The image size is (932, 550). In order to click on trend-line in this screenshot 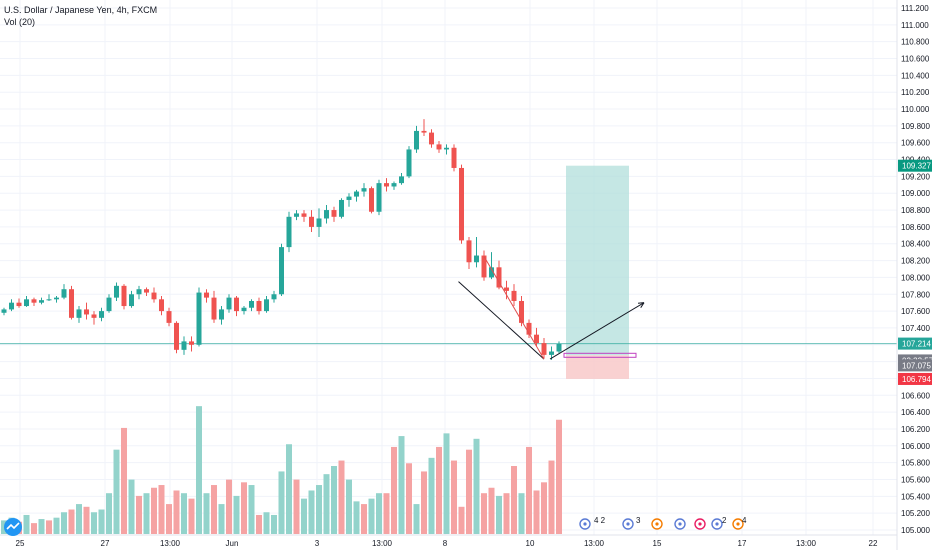, I will do `click(501, 320)`.